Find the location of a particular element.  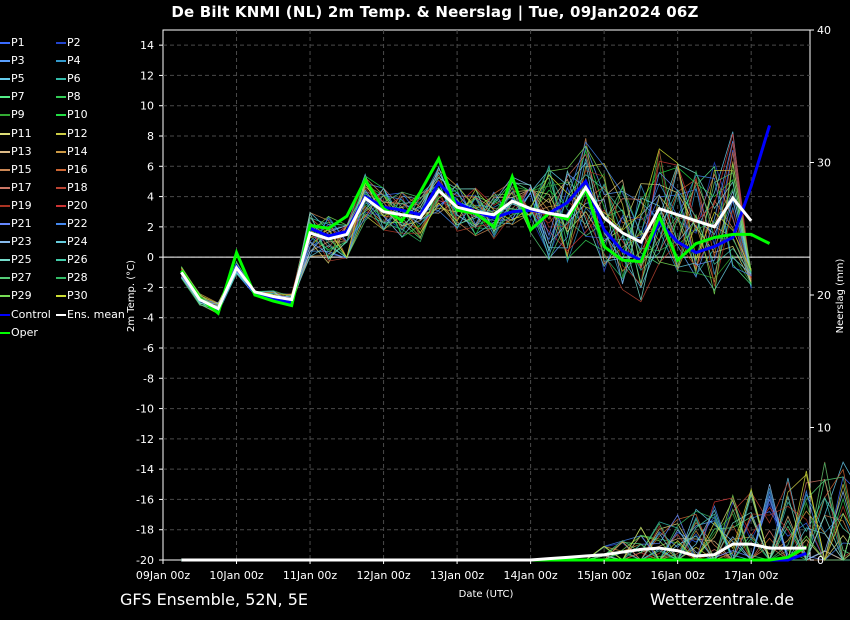

legend-label: P11 is located at coordinates (21, 133).